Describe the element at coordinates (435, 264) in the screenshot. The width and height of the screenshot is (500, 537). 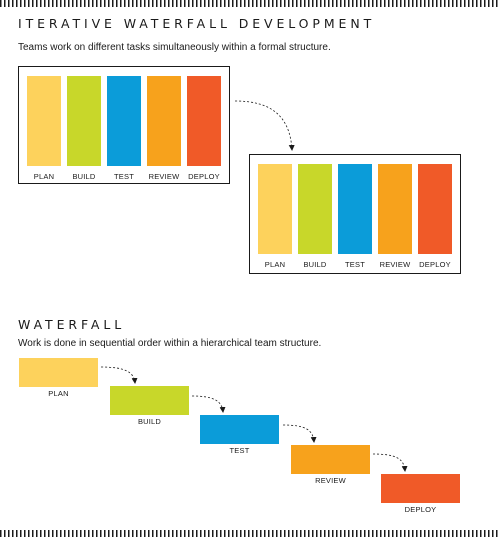
I see `iteration-2-deploy-label: DEPLOY` at that location.